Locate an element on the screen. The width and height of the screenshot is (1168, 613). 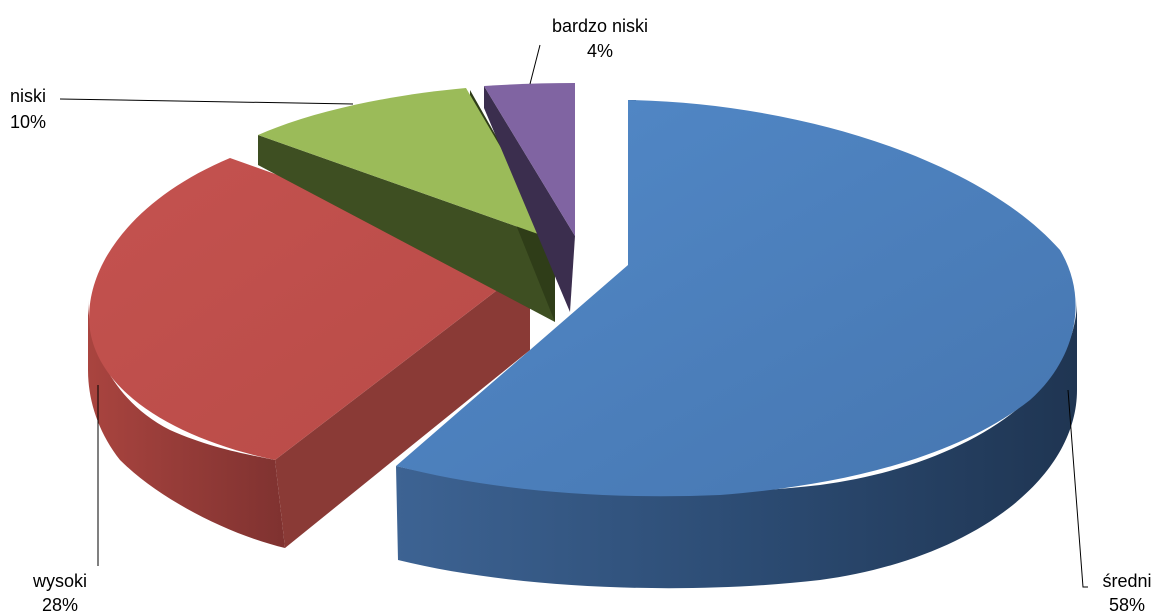
label-sredni-value: 58% is located at coordinates (1127, 604).